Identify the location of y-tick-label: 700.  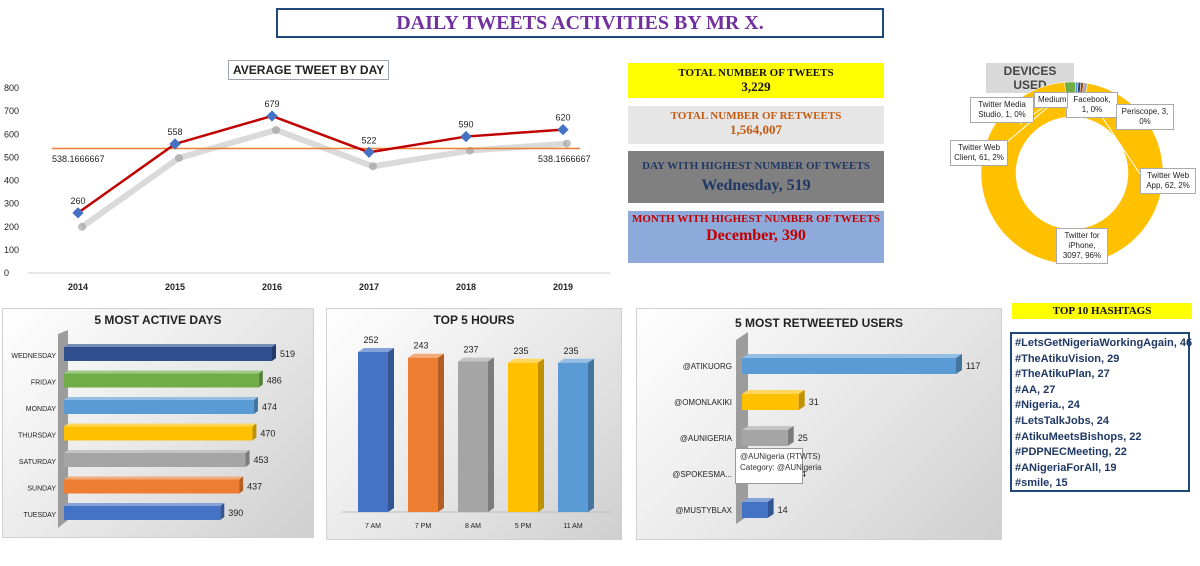
(11, 111).